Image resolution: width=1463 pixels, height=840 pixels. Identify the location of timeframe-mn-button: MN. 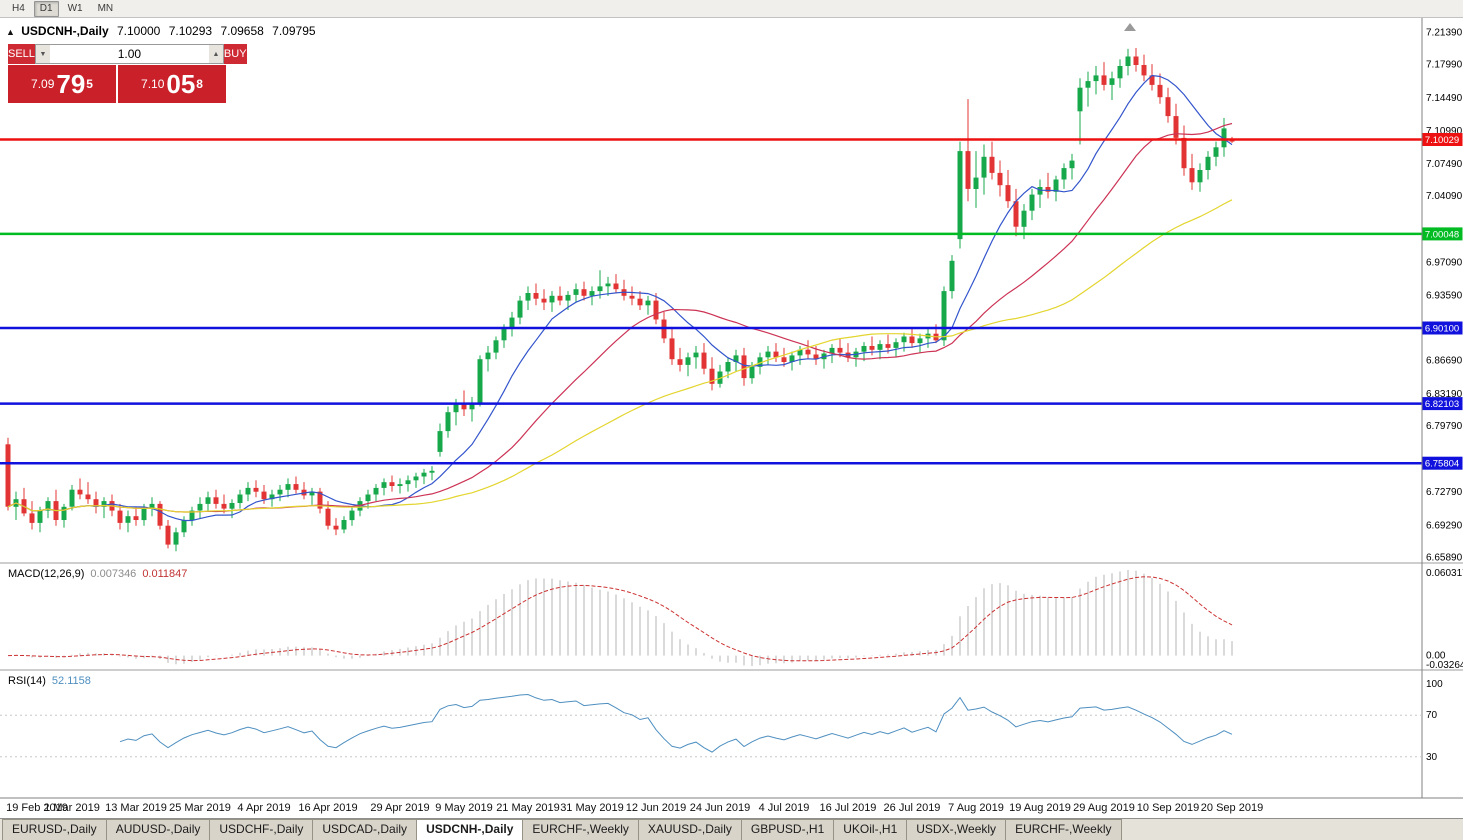
(105, 8).